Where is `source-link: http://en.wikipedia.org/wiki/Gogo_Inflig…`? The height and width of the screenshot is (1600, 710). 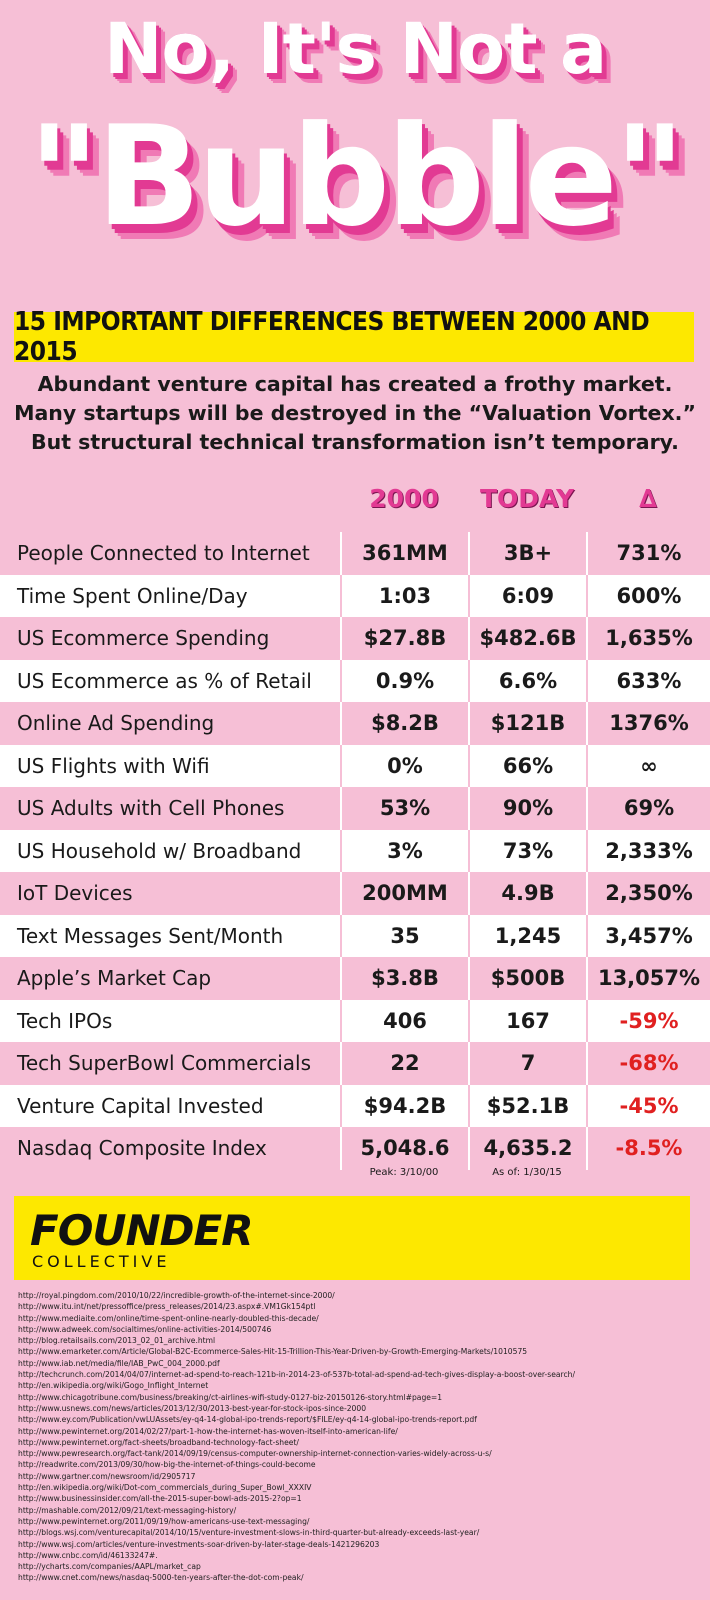 source-link: http://en.wikipedia.org/wiki/Gogo_Inflig… is located at coordinates (113, 1386).